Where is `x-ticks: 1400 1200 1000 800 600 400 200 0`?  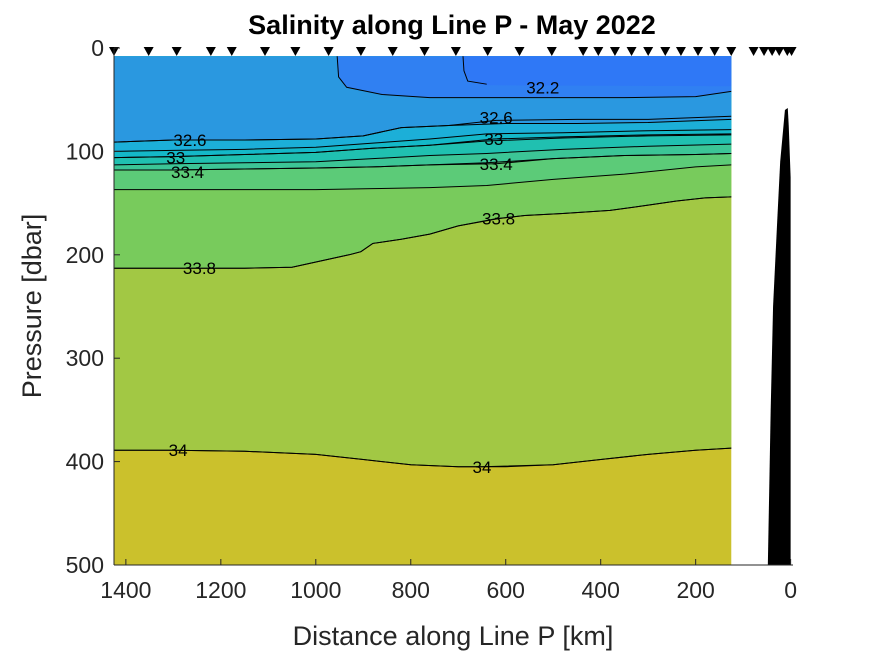 x-ticks: 1400 1200 1000 800 600 400 200 0 is located at coordinates (448, 581).